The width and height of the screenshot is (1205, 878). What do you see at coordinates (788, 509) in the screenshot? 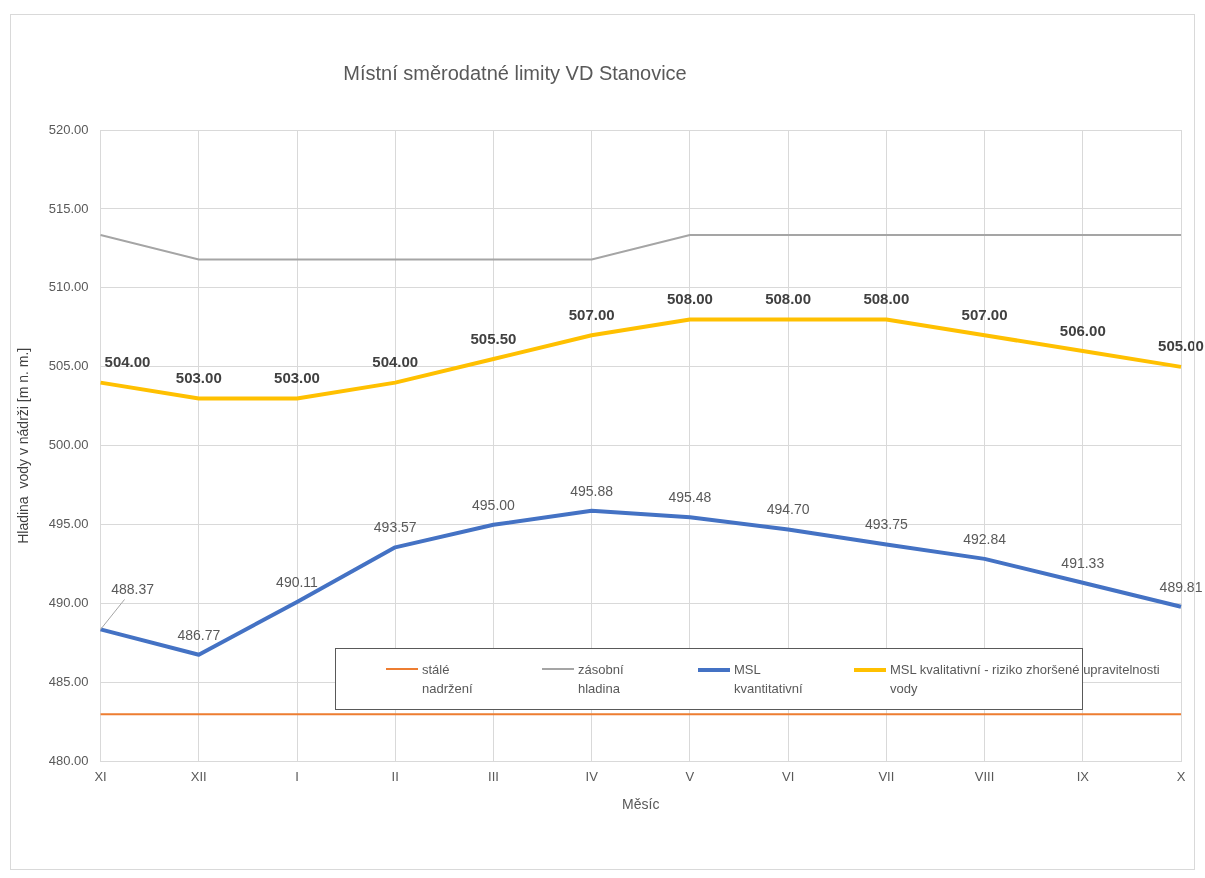
I see `data-label: 494.70` at bounding box center [788, 509].